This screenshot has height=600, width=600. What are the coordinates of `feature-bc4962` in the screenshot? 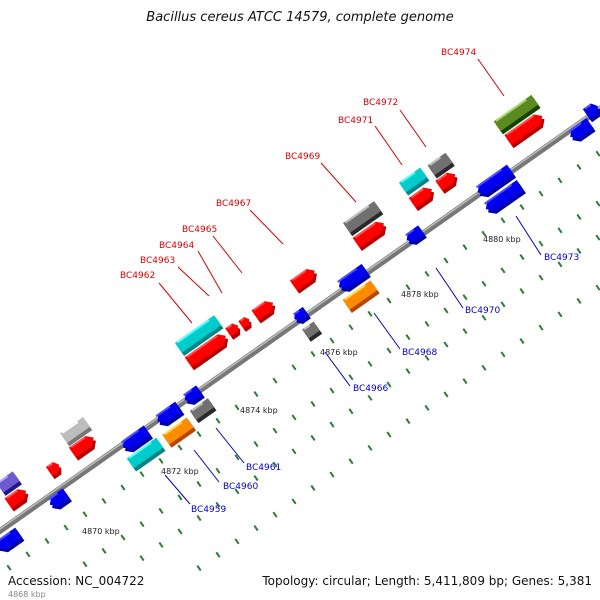 It's located at (208, 351).